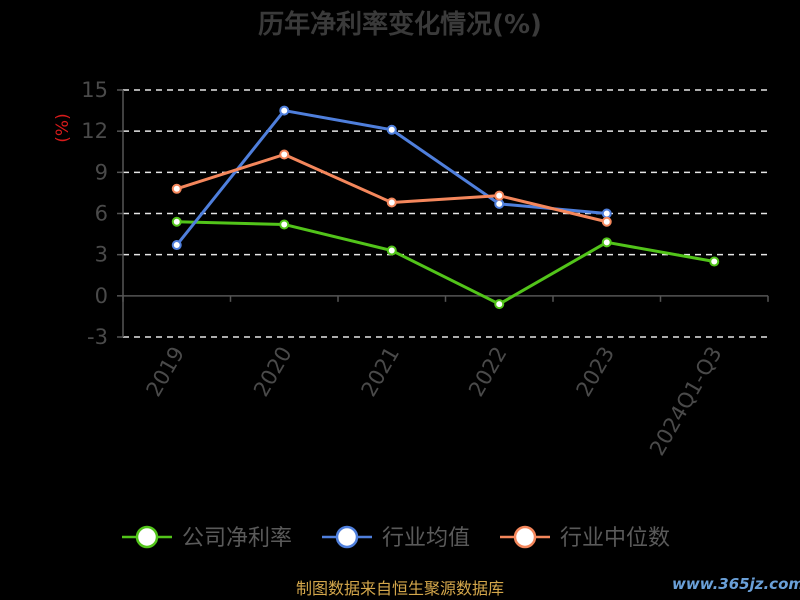  Describe the element at coordinates (736, 584) in the screenshot. I see `watermark: www.365jz.com` at that location.